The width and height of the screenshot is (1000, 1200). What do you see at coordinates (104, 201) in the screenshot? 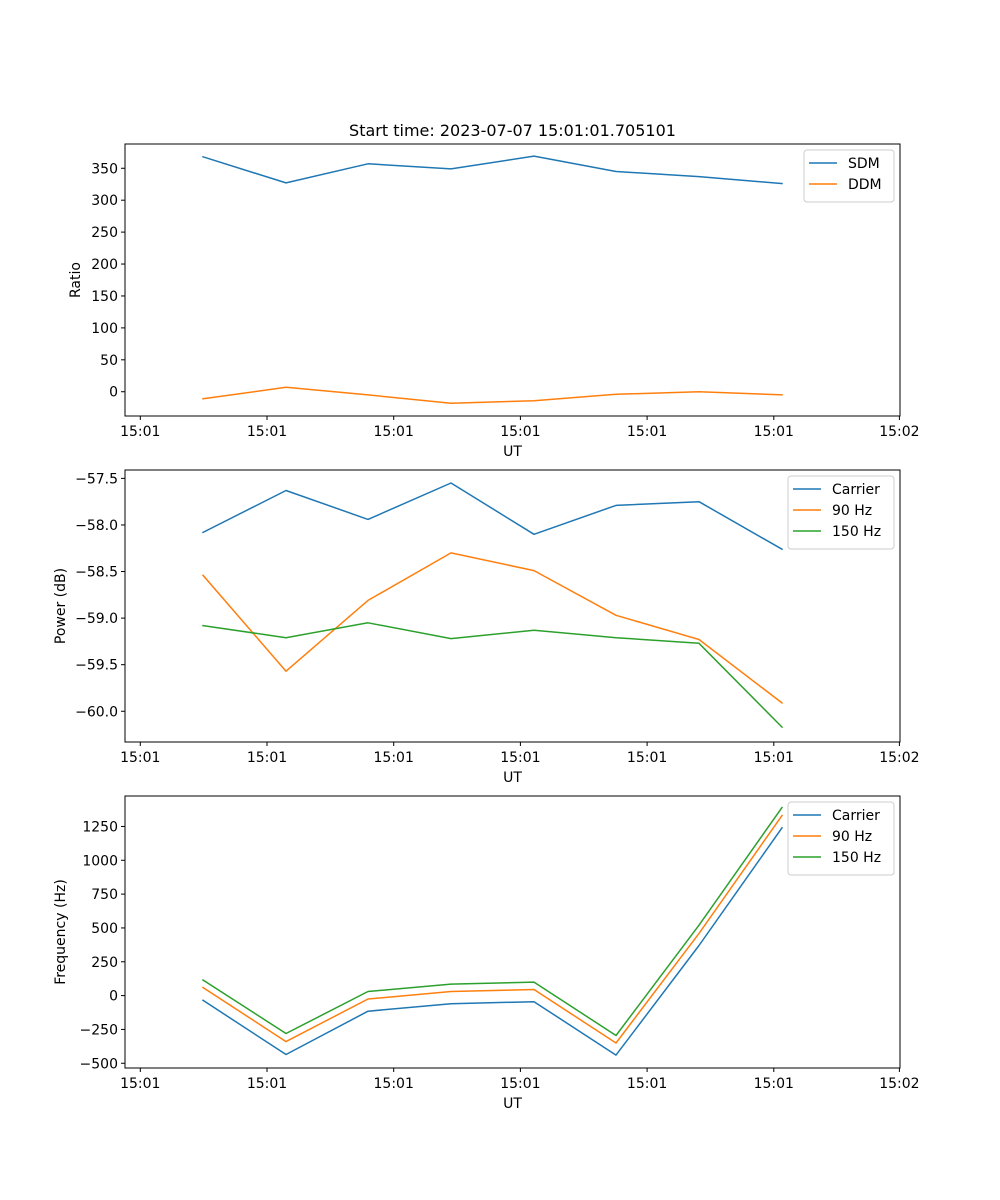
I see `y-tick-label: 300` at bounding box center [104, 201].